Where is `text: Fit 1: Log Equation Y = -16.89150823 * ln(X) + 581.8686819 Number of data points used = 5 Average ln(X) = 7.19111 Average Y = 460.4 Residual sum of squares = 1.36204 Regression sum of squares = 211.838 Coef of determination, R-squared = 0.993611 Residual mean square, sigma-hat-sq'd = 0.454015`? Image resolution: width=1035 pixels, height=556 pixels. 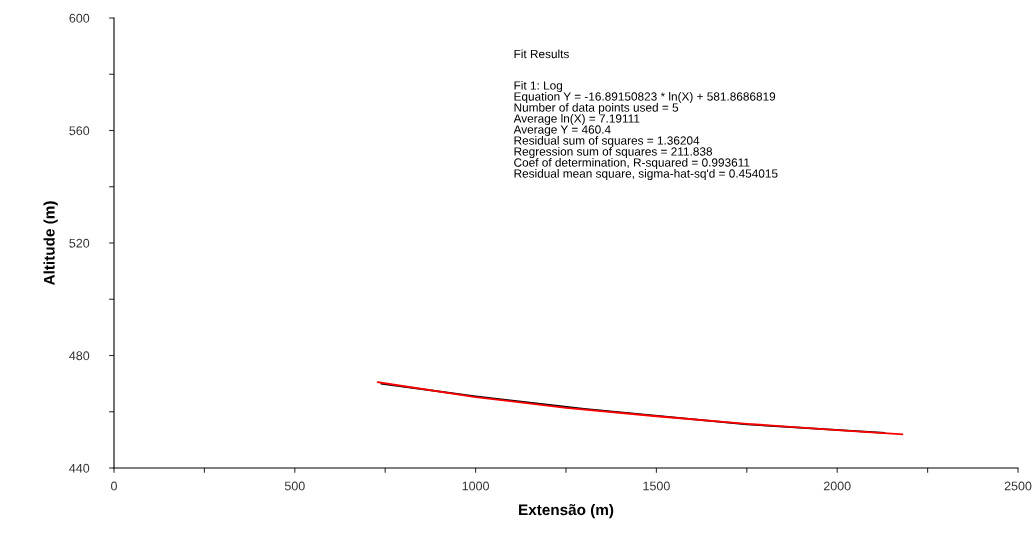
text: Fit 1: Log Equation Y = -16.89150823 * ln(X) + 581.8686819 Number of data points used = 5 Average ln(X) = 7.19111 Average Y = 460.4 Residual sum of squares = 1.36204 Regression sum of squares = 211.838 Coef of determination, R-squared = 0.993611 Residual mean square, sigma-hat-sq'd = 0.454015 is located at coordinates (645, 131).